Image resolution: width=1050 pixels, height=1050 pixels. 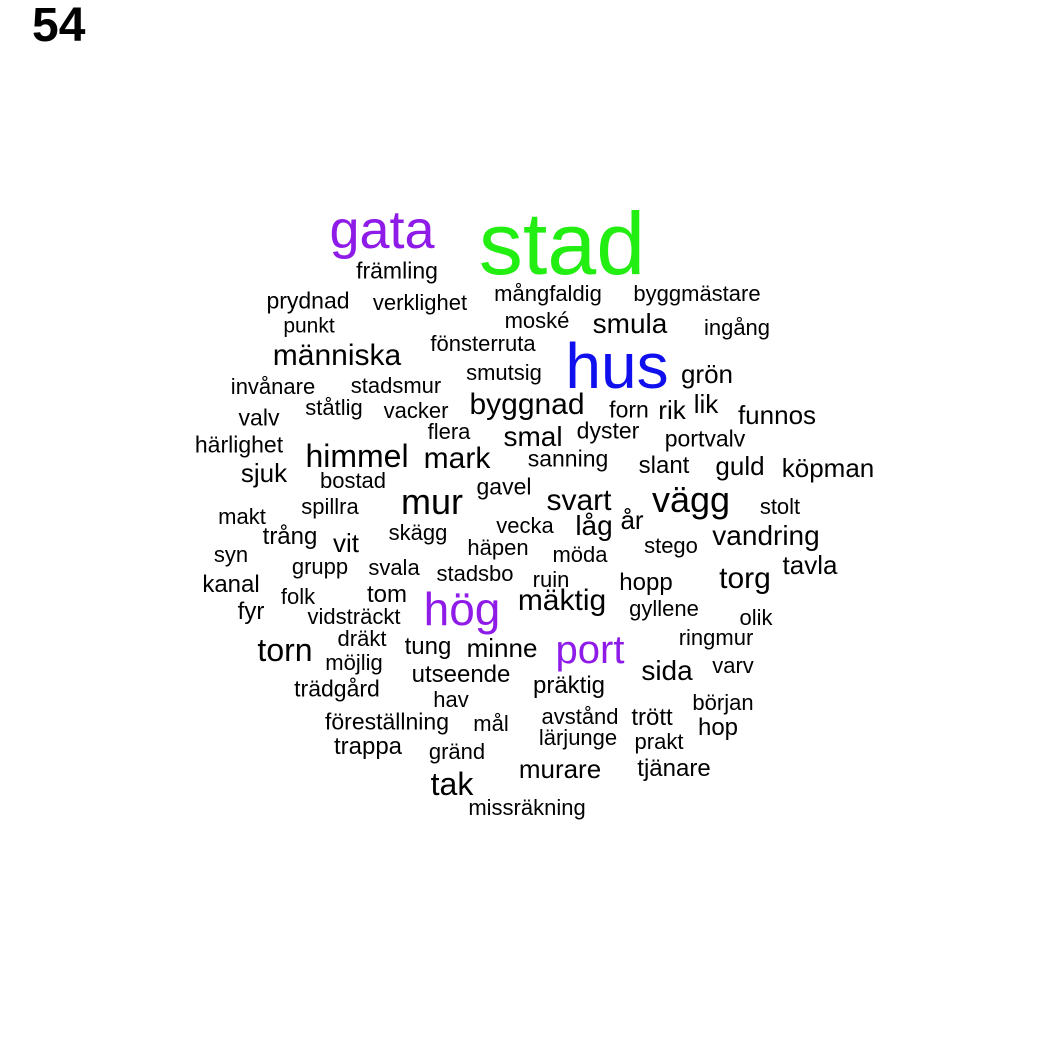 I want to click on cloud-word-hog: hög, so click(x=462, y=609).